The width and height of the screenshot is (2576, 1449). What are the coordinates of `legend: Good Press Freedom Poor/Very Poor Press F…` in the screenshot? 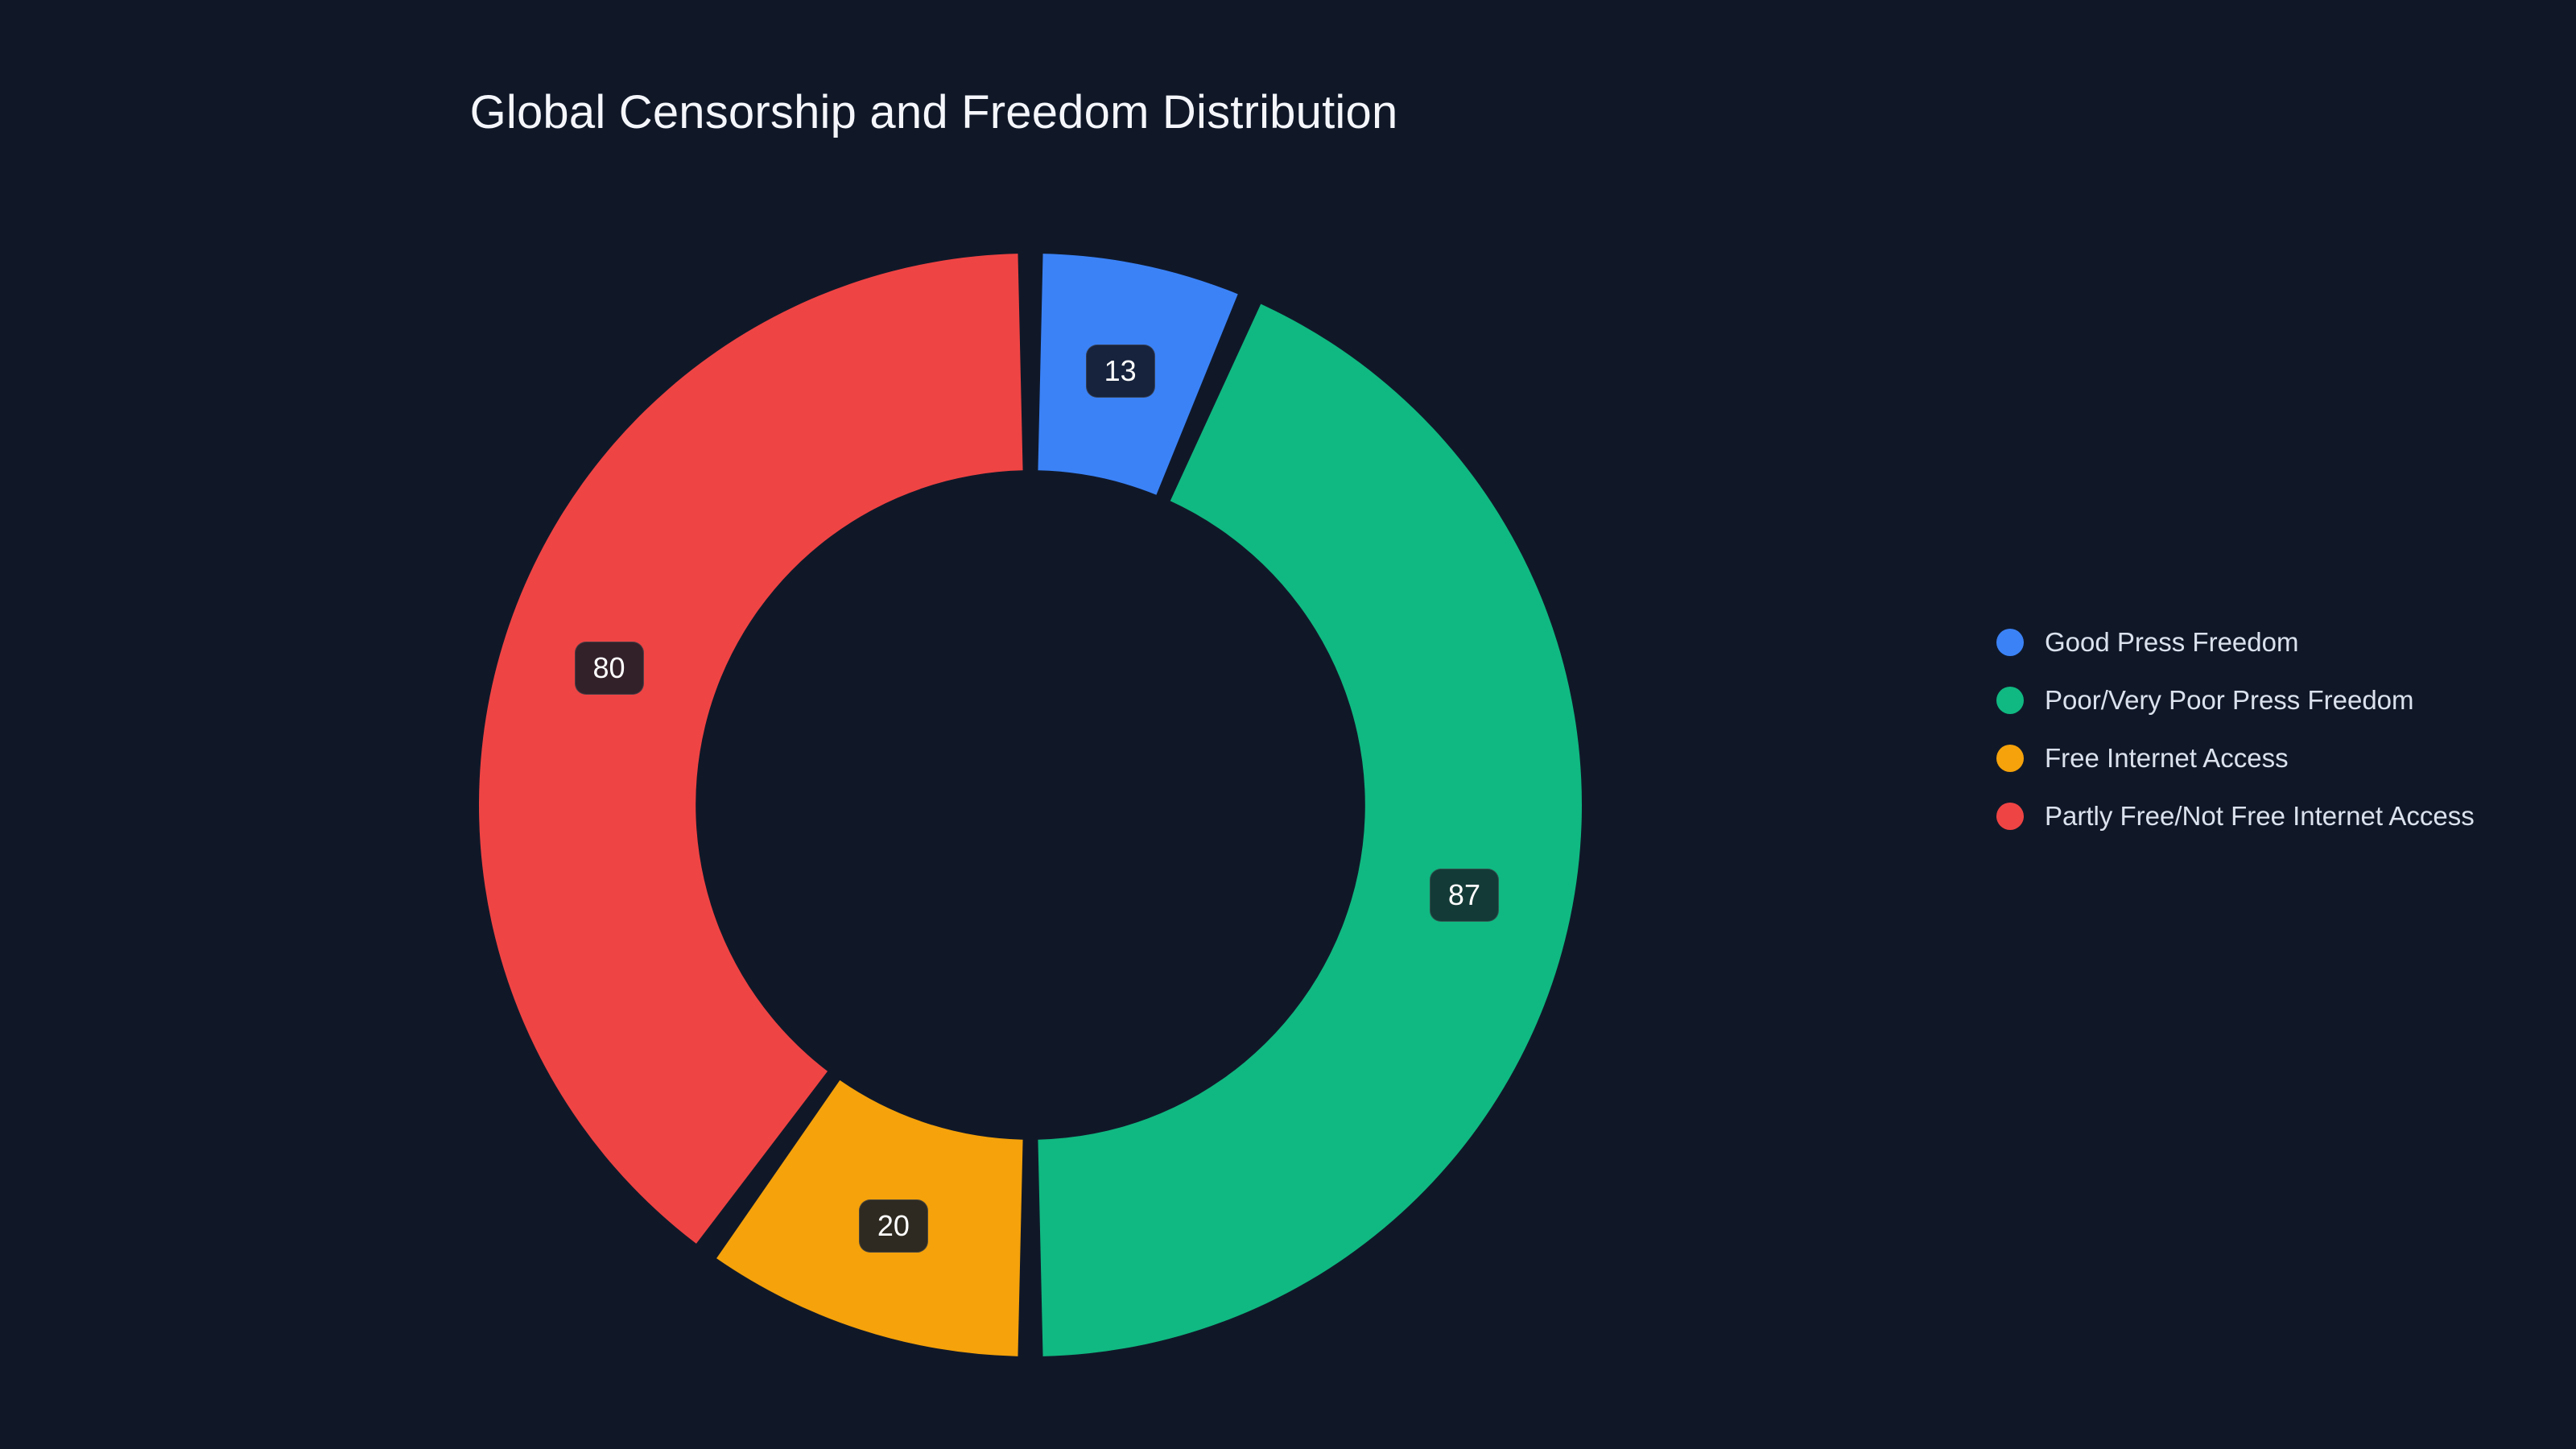 It's located at (2262, 729).